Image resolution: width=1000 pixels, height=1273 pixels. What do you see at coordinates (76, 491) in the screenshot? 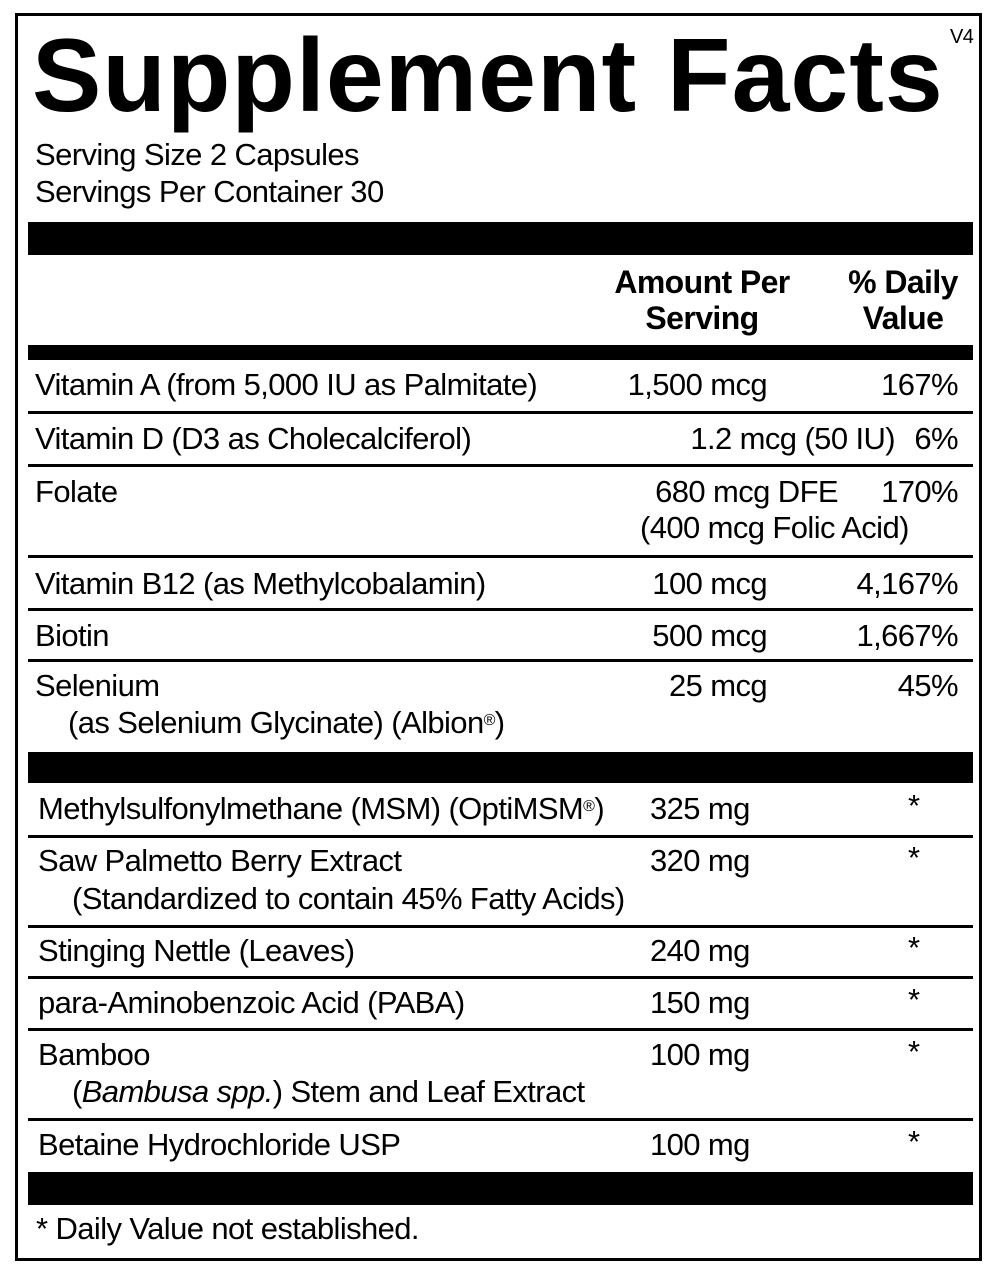
I see `nutrient-name: Folate` at bounding box center [76, 491].